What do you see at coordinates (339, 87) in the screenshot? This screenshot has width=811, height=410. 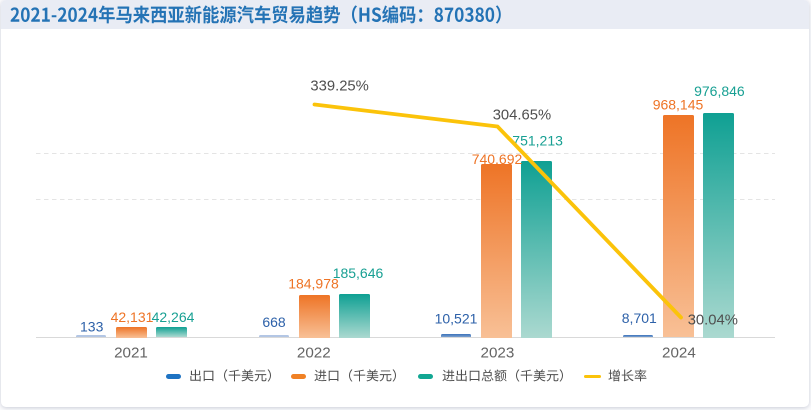 I see `svg-text: 339.25%` at bounding box center [339, 87].